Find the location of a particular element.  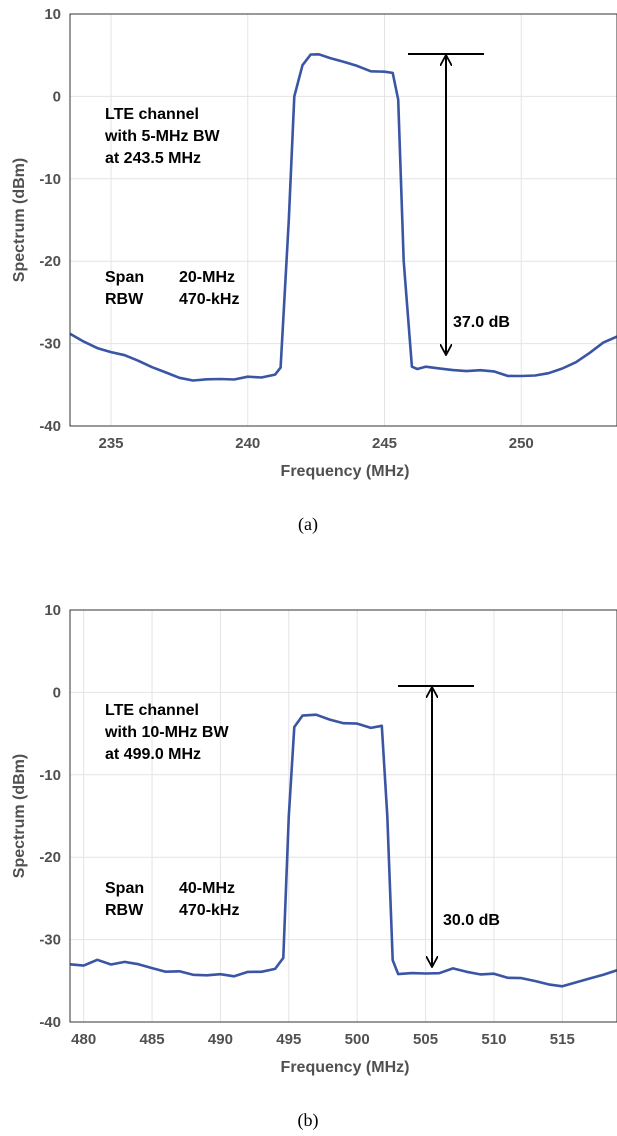

chart-a-y-tick-label: 0 is located at coordinates (57, 96).